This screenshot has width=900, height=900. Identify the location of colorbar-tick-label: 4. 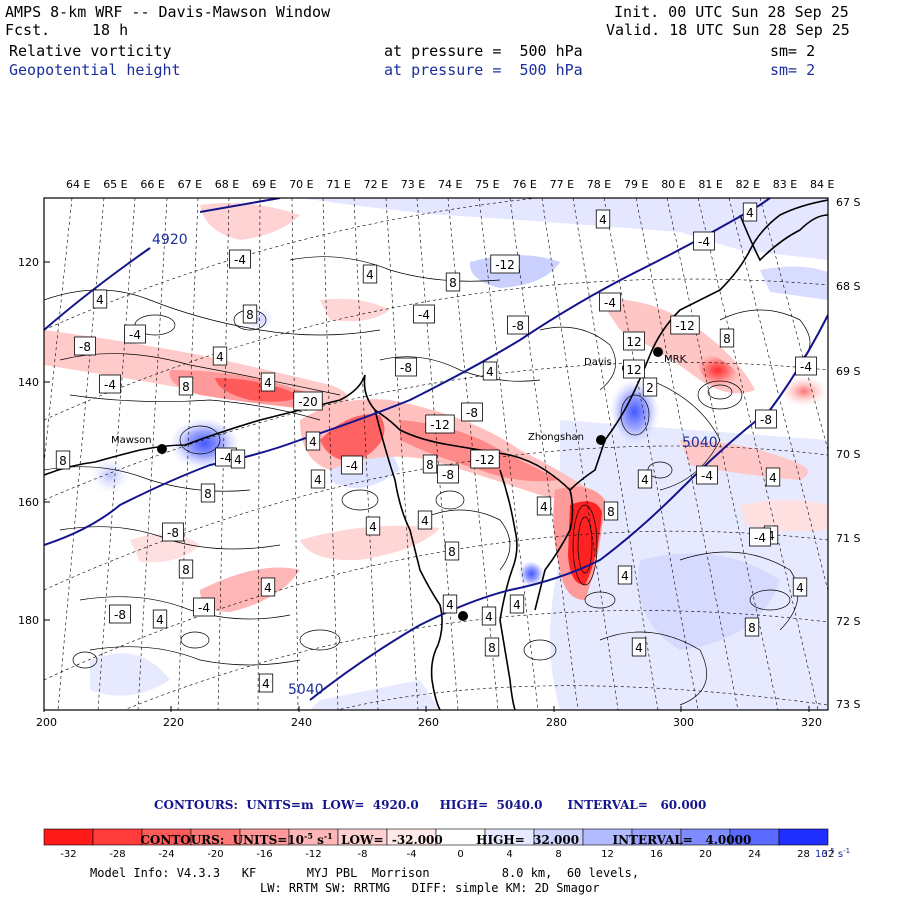
(509, 854).